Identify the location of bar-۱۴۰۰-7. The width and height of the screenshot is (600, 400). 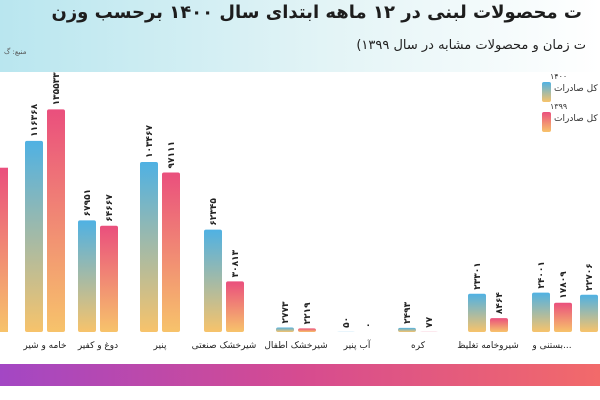
(407, 329).